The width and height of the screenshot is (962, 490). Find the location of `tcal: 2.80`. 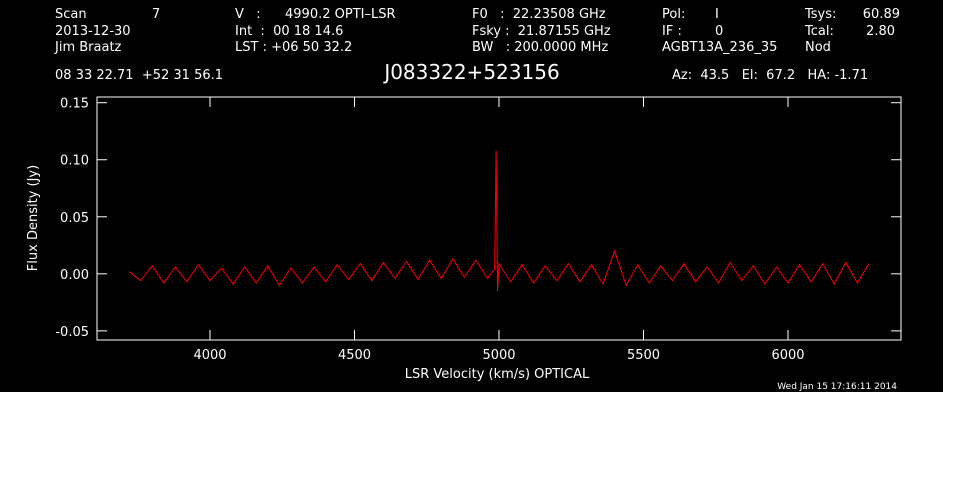

tcal: 2.80 is located at coordinates (880, 31).